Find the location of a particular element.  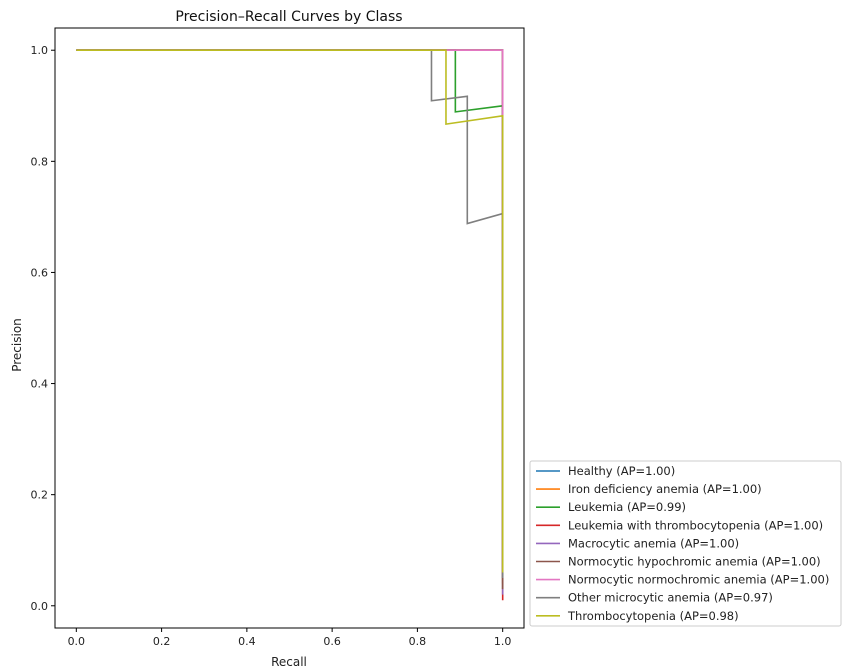

legend-entry: Normocytic normochromic anemia (AP=1.00) is located at coordinates (698, 580).